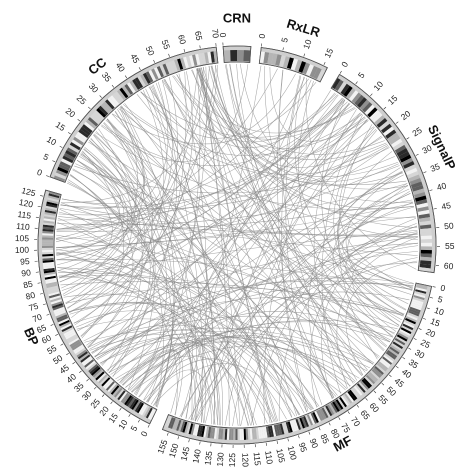 This screenshot has width=474, height=470. I want to click on tick-label: 75, so click(33, 307).